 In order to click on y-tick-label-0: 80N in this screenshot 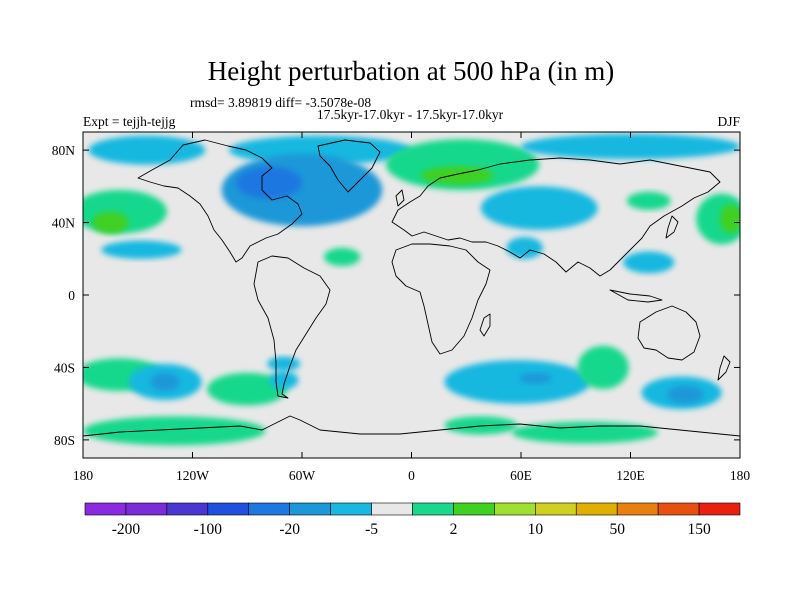, I will do `click(64, 150)`.